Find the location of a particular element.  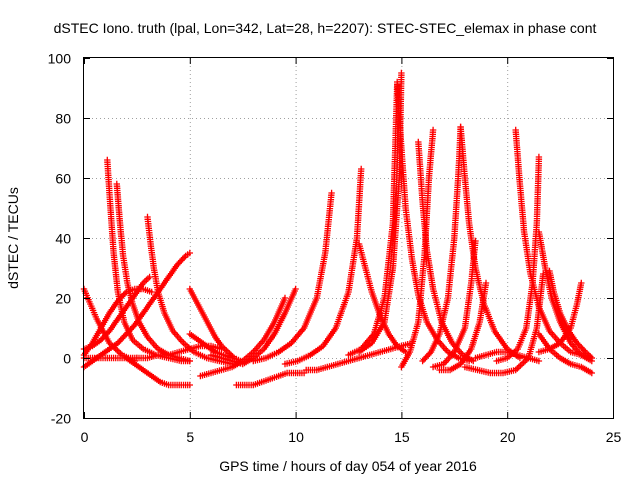

series-24-points is located at coordinates (454, 304).